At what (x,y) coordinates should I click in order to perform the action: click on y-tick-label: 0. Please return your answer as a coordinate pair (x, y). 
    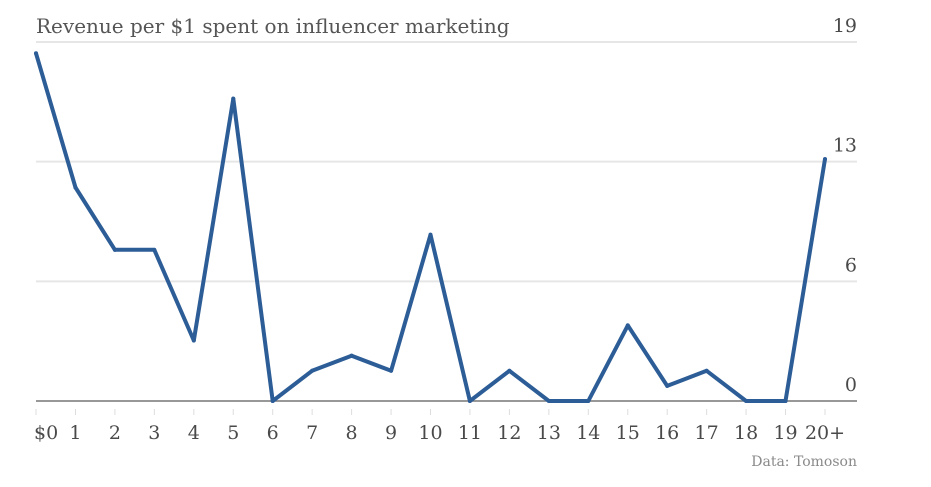
    Looking at the image, I should click on (851, 385).